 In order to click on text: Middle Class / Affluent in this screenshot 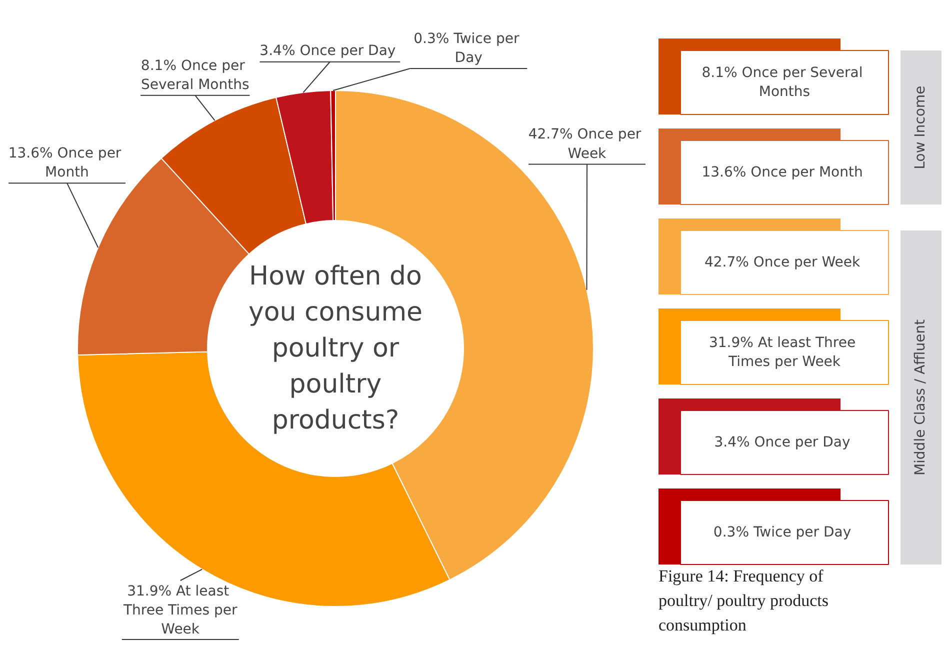, I will do `click(920, 397)`.